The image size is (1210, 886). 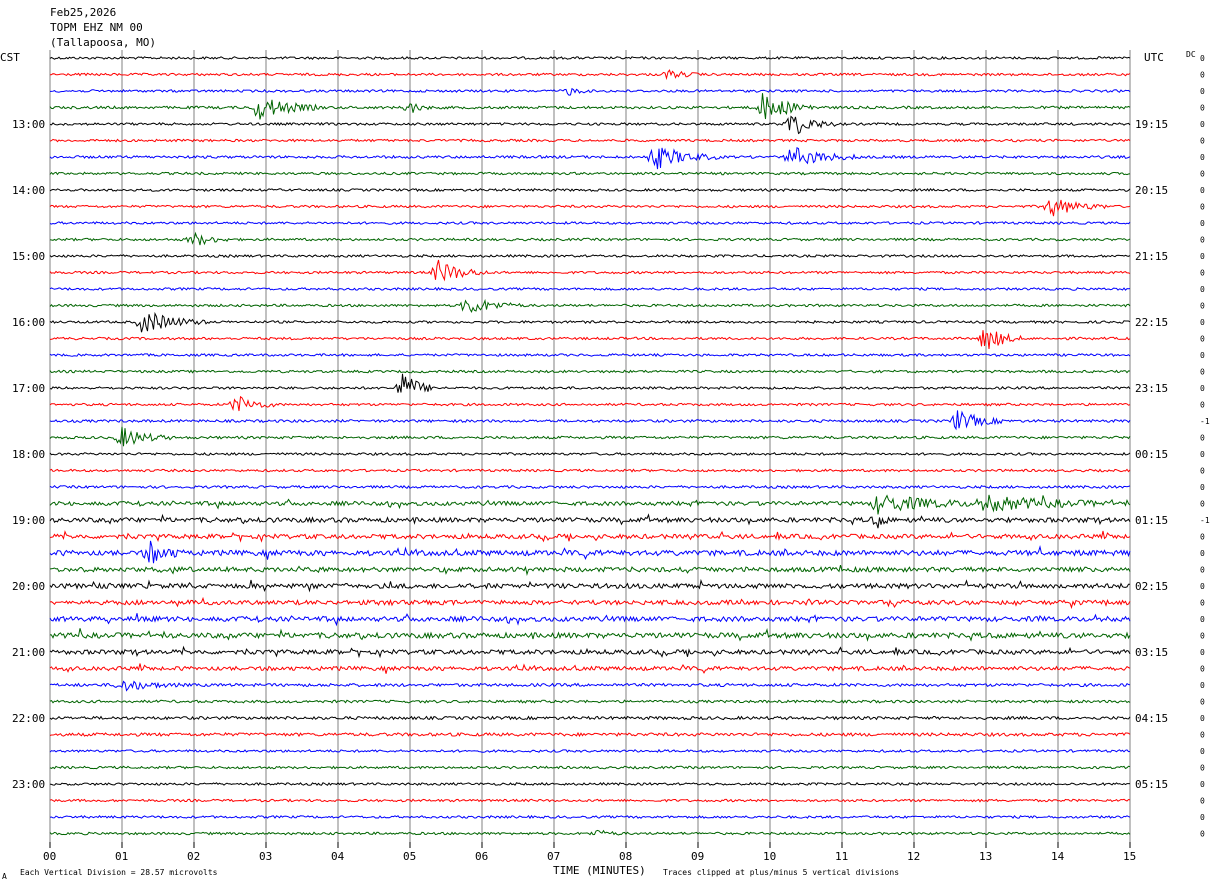 What do you see at coordinates (1191, 54) in the screenshot?
I see `dc-label: DC` at bounding box center [1191, 54].